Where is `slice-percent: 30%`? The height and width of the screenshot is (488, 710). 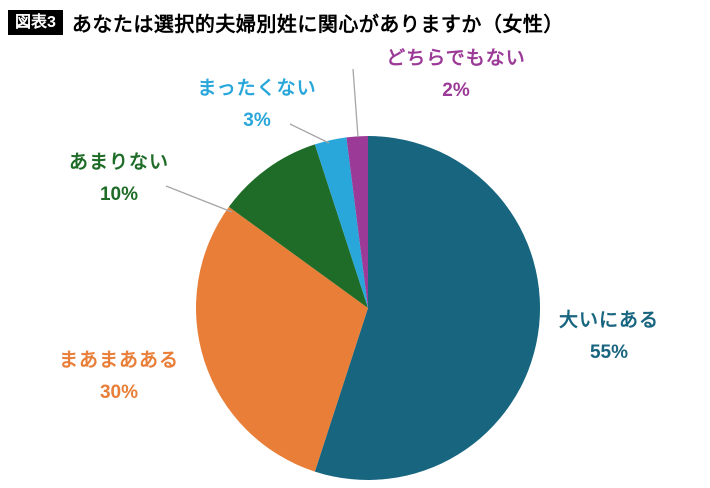 slice-percent: 30% is located at coordinates (119, 392).